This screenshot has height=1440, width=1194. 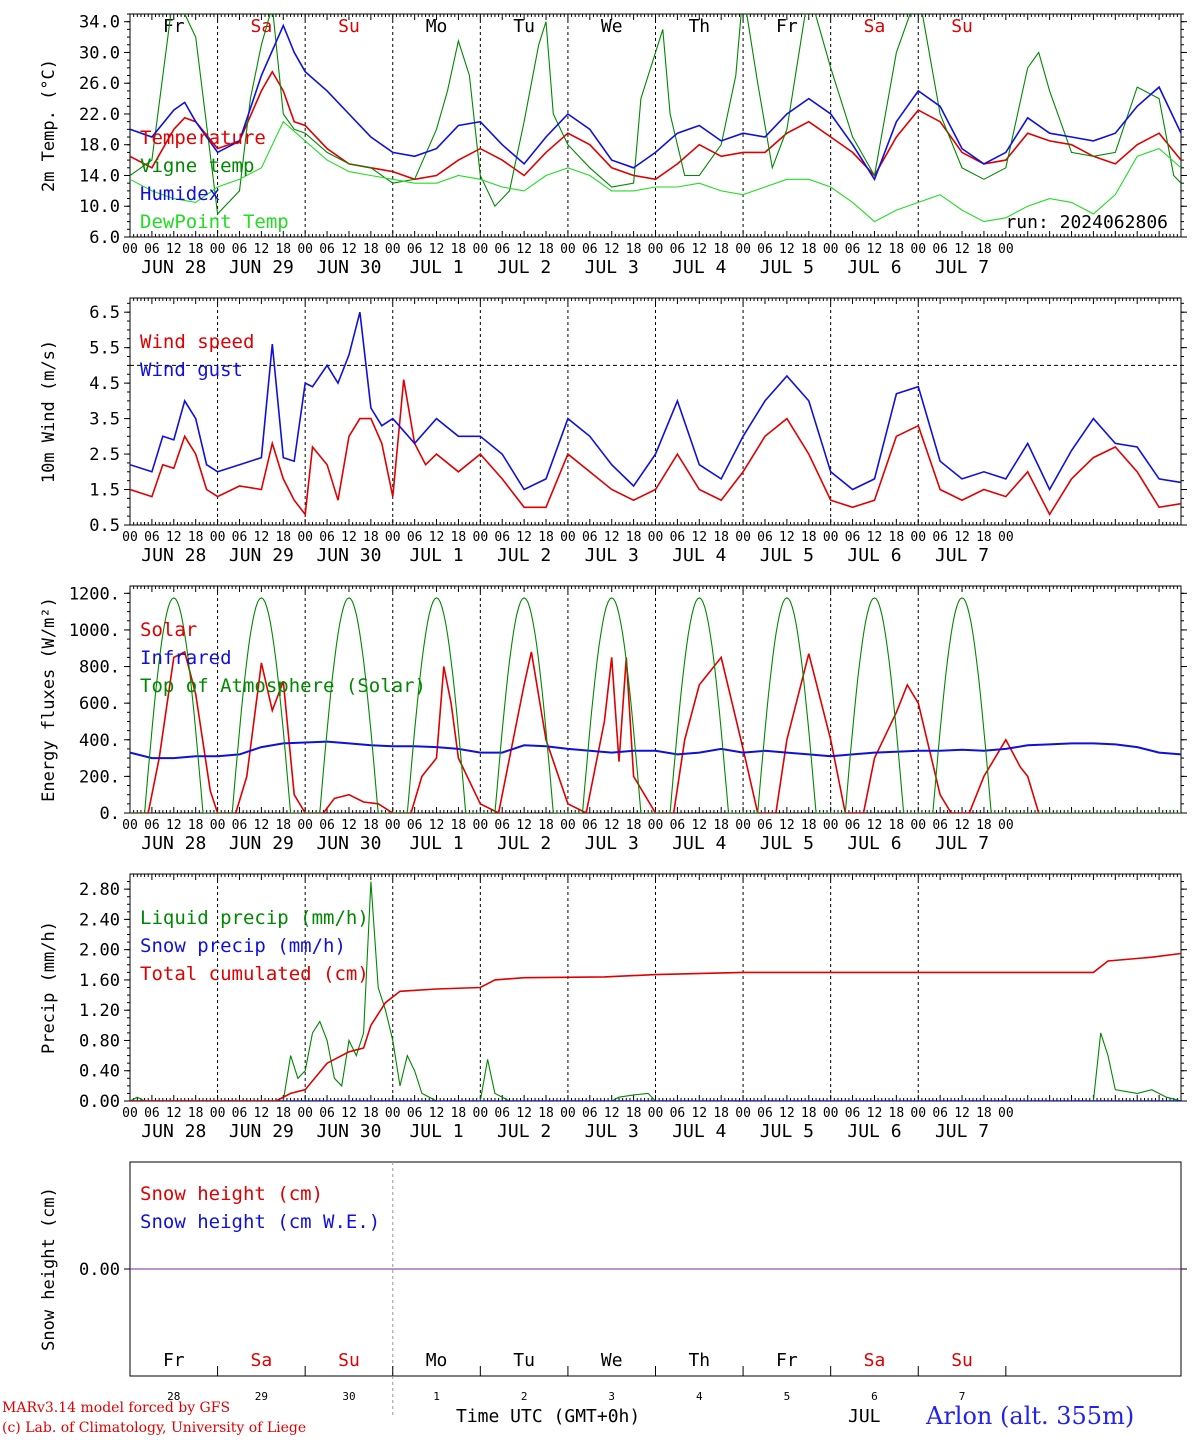 I want to click on y-tick-label: 30.0, so click(x=99, y=53).